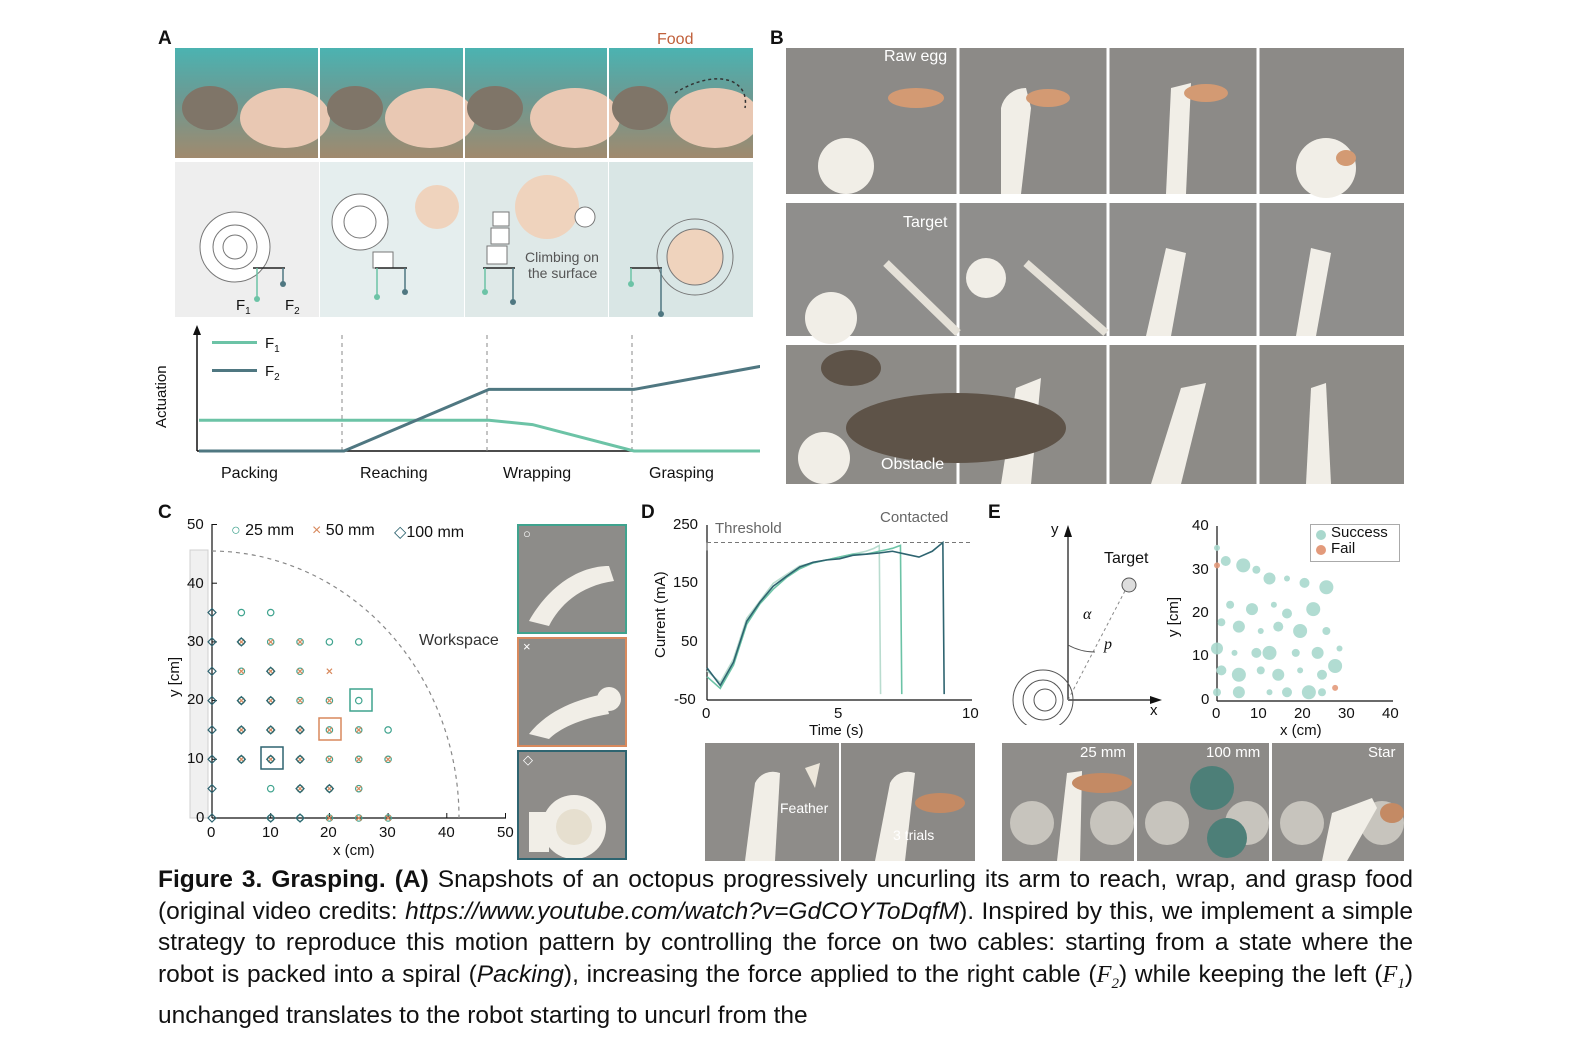 Image resolution: width=1588 pixels, height=1038 pixels. What do you see at coordinates (161, 396) in the screenshot?
I see `actuation-ylabel: Actuation` at bounding box center [161, 396].